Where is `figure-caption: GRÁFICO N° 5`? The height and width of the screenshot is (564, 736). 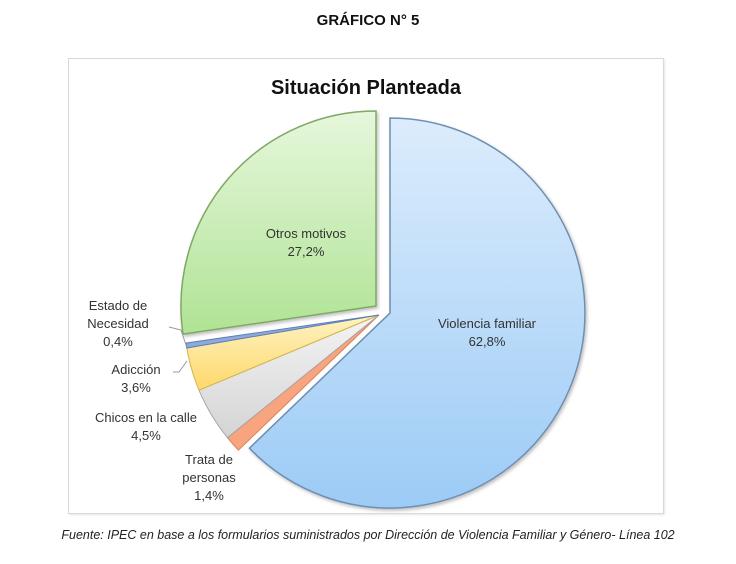 figure-caption: GRÁFICO N° 5 is located at coordinates (368, 20).